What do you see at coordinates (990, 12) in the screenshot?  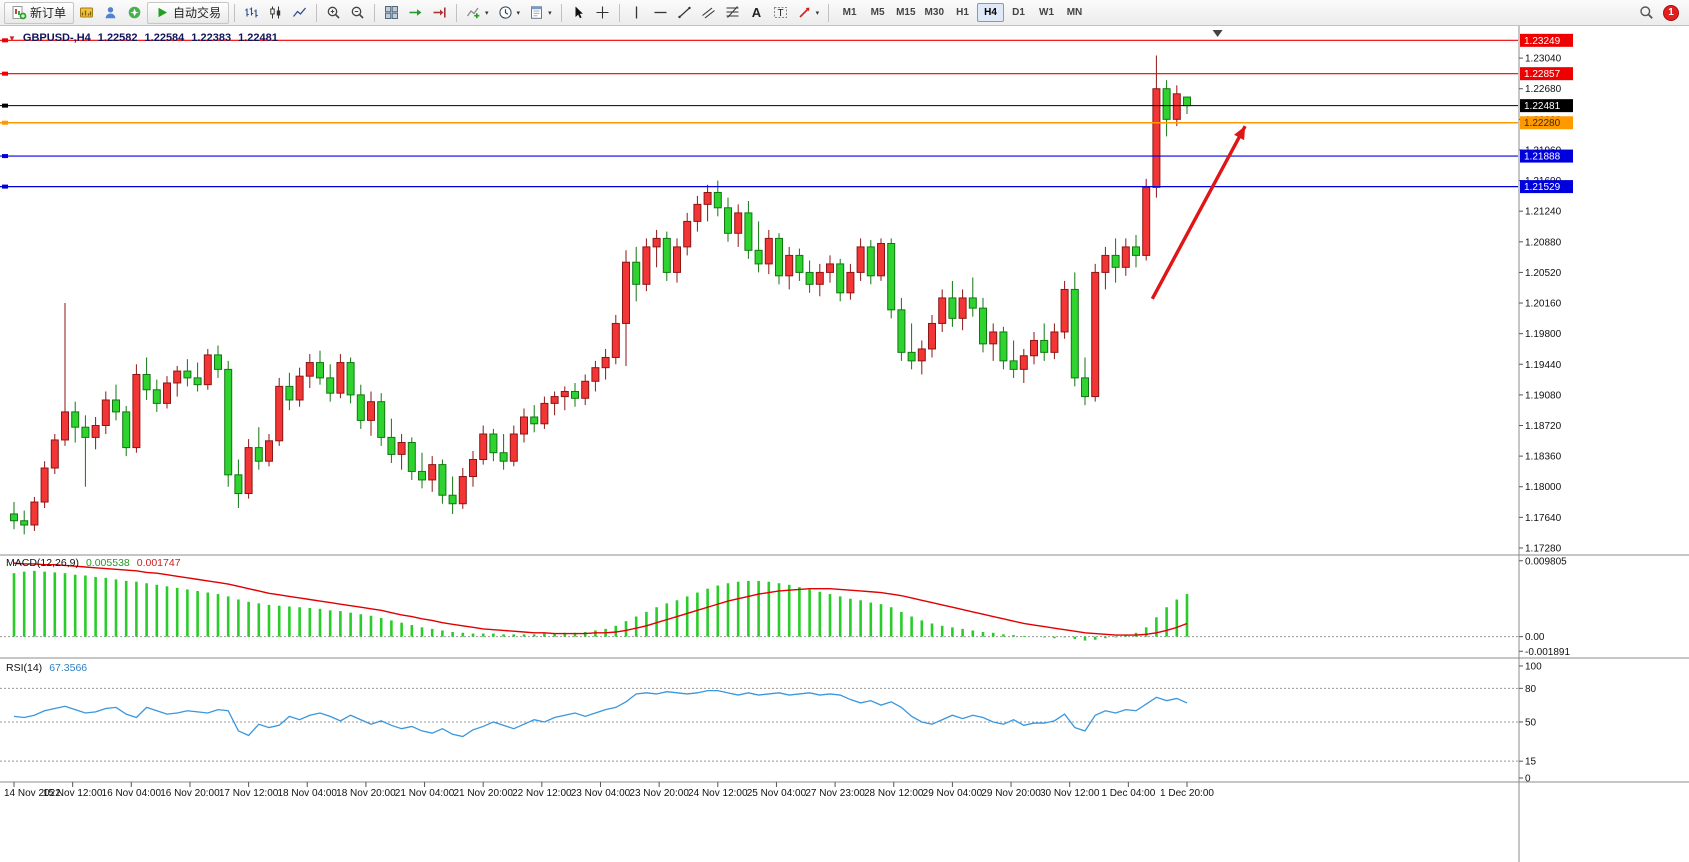 I see `timeframe-h4: H4` at bounding box center [990, 12].